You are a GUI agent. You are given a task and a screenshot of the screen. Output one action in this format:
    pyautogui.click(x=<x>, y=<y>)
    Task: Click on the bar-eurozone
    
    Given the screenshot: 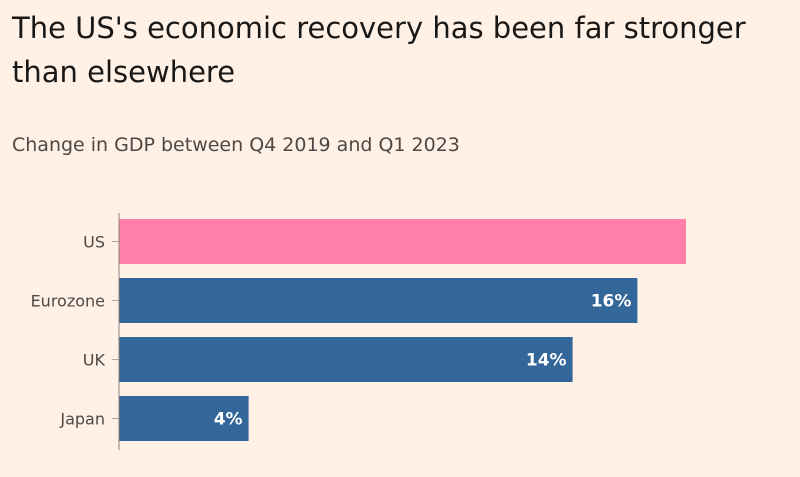 What is the action you would take?
    pyautogui.click(x=378, y=300)
    